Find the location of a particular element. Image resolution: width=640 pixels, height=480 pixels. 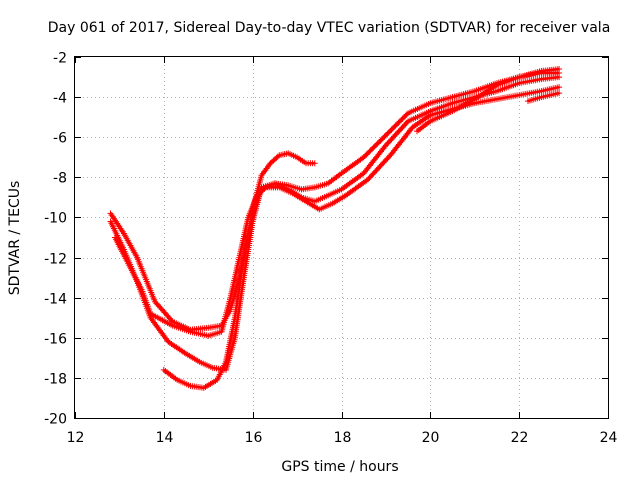

x-tick-label: 20 is located at coordinates (431, 438).